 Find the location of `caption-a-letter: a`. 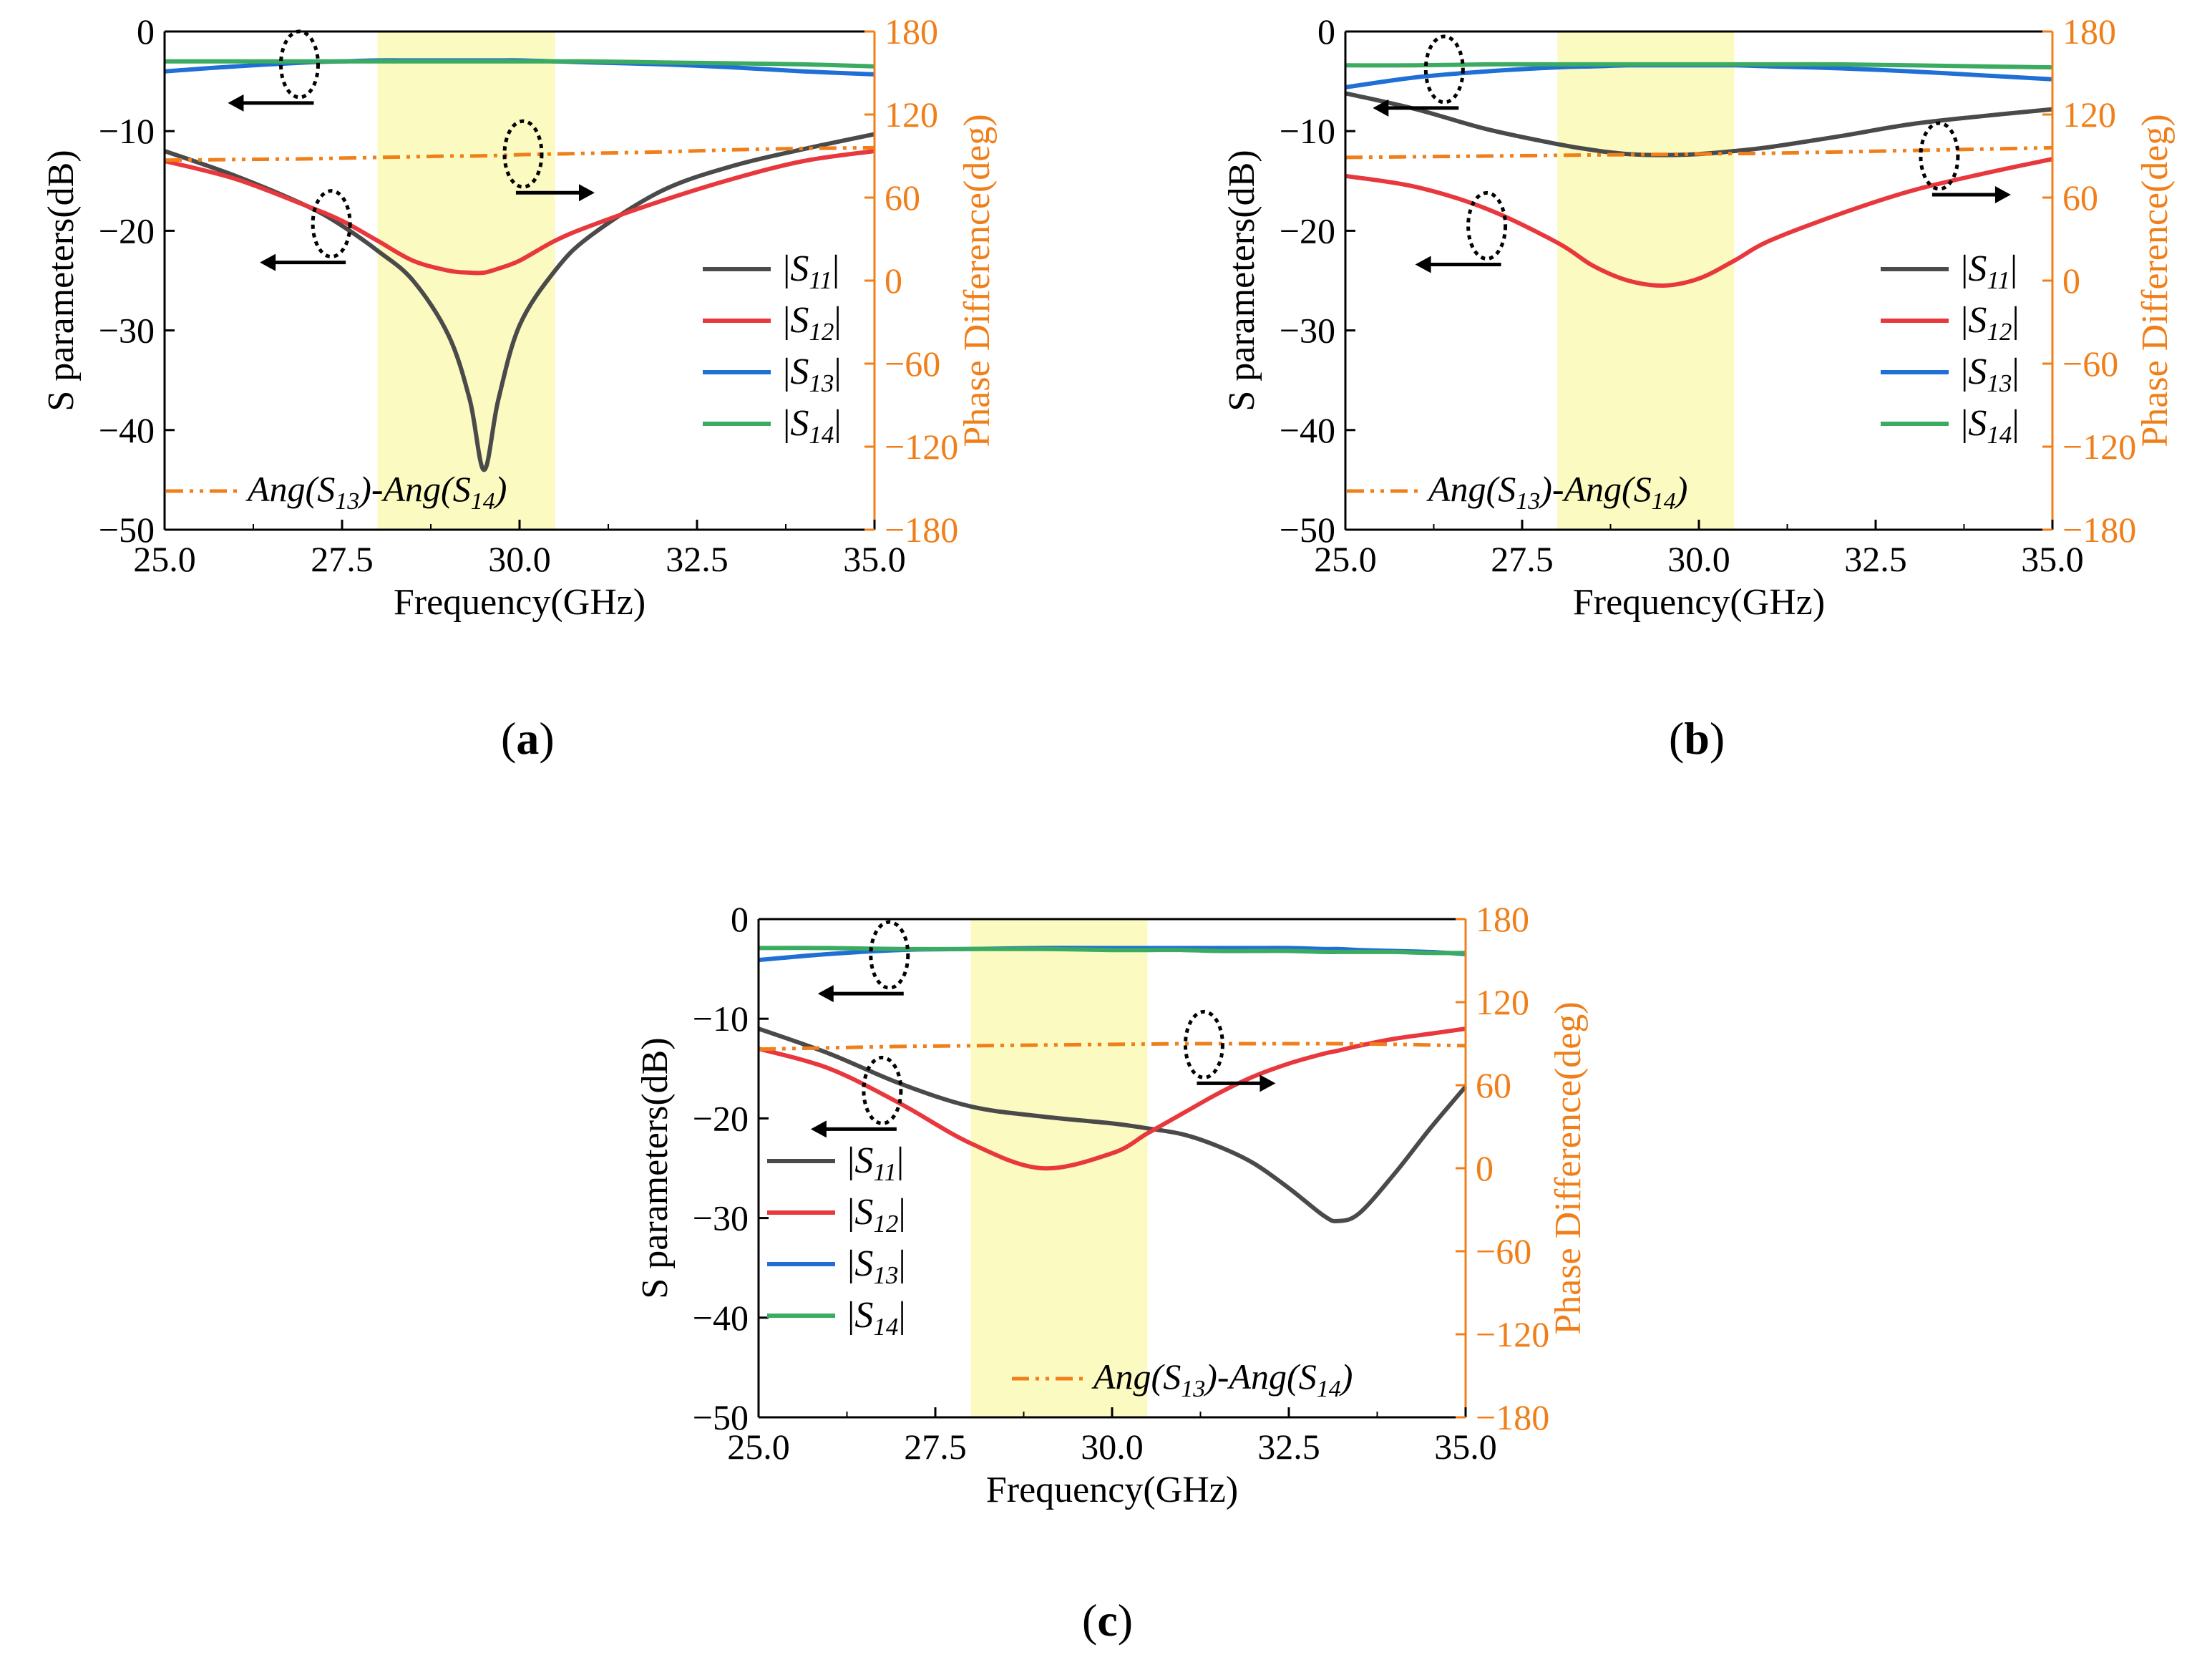

caption-a-letter: a is located at coordinates (528, 738).